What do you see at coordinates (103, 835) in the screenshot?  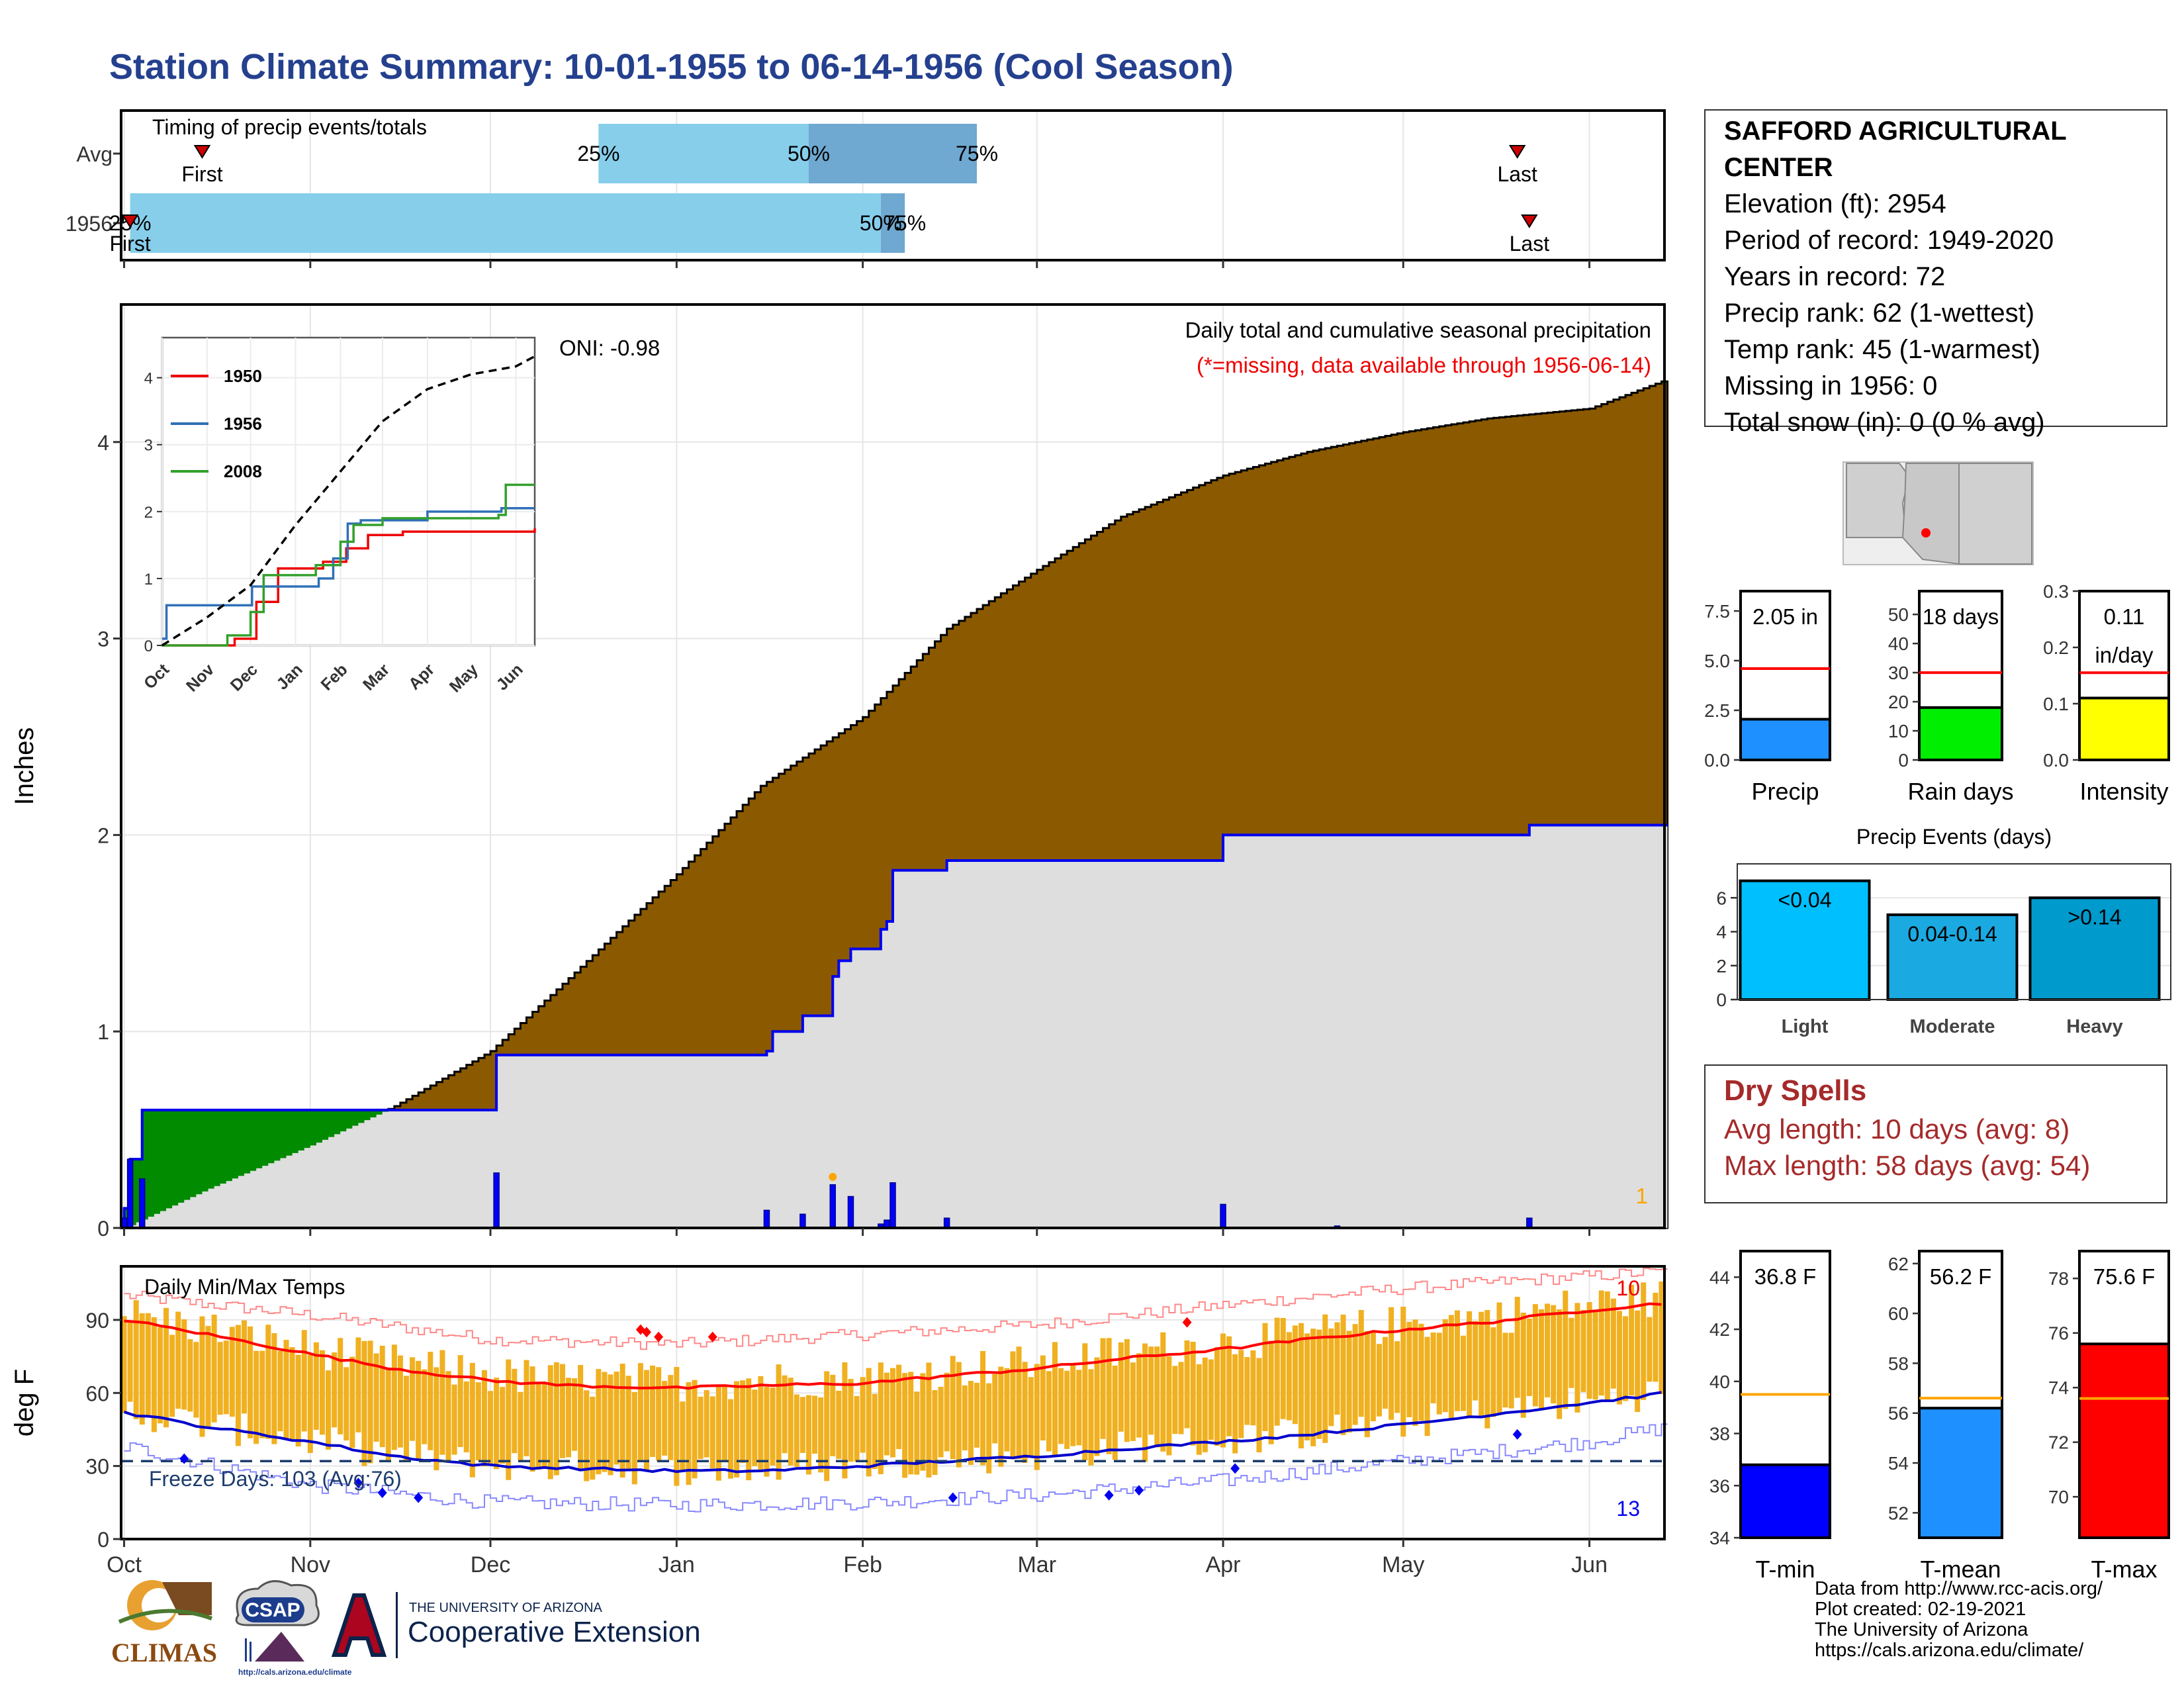 I see `precip-ytick-label: 2` at bounding box center [103, 835].